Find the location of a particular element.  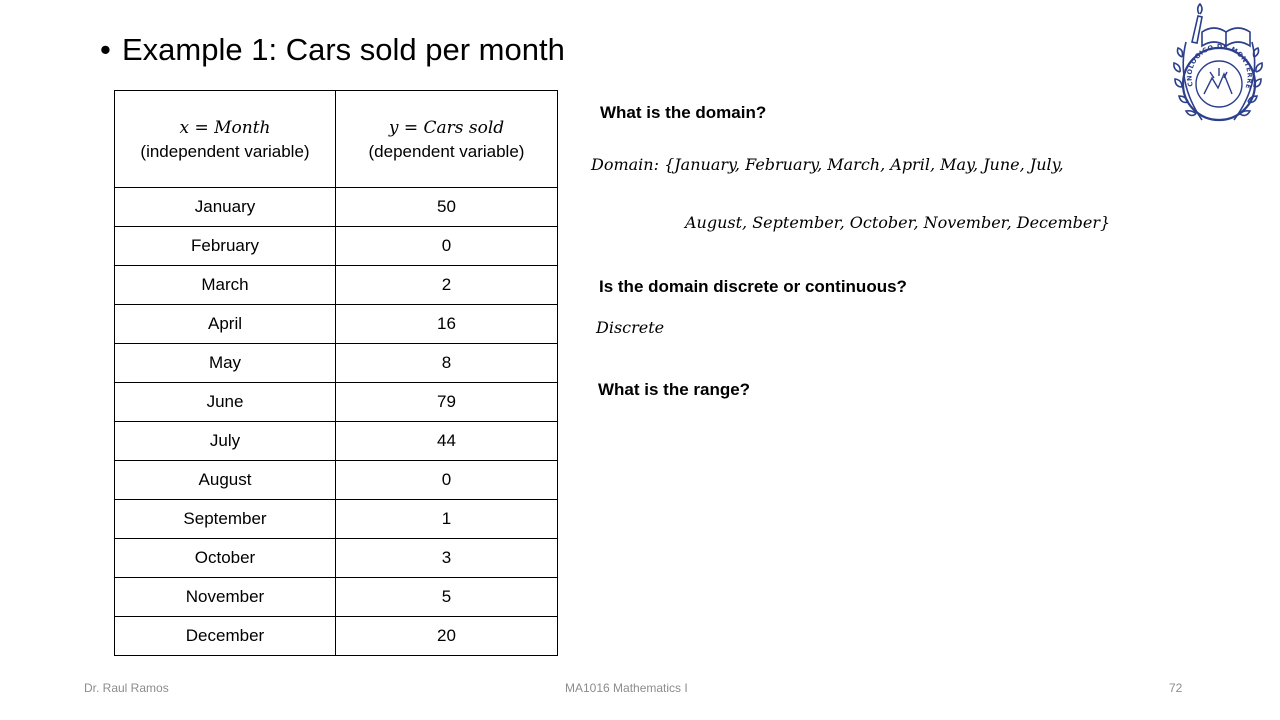

month-cell: July is located at coordinates (225, 441).